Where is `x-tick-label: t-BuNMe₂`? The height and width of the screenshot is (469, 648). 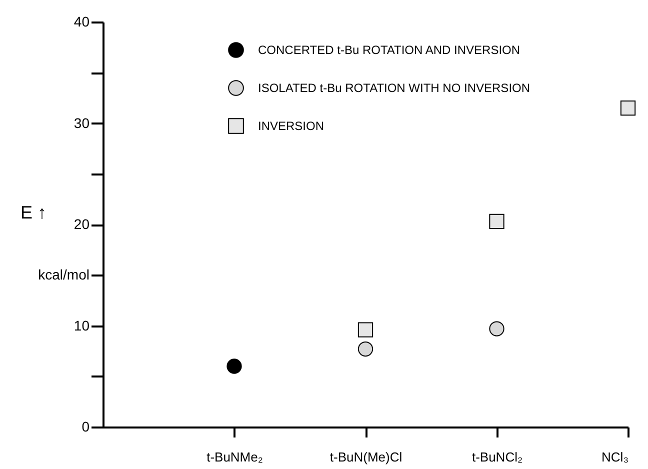 x-tick-label: t-BuNMe₂ is located at coordinates (234, 457).